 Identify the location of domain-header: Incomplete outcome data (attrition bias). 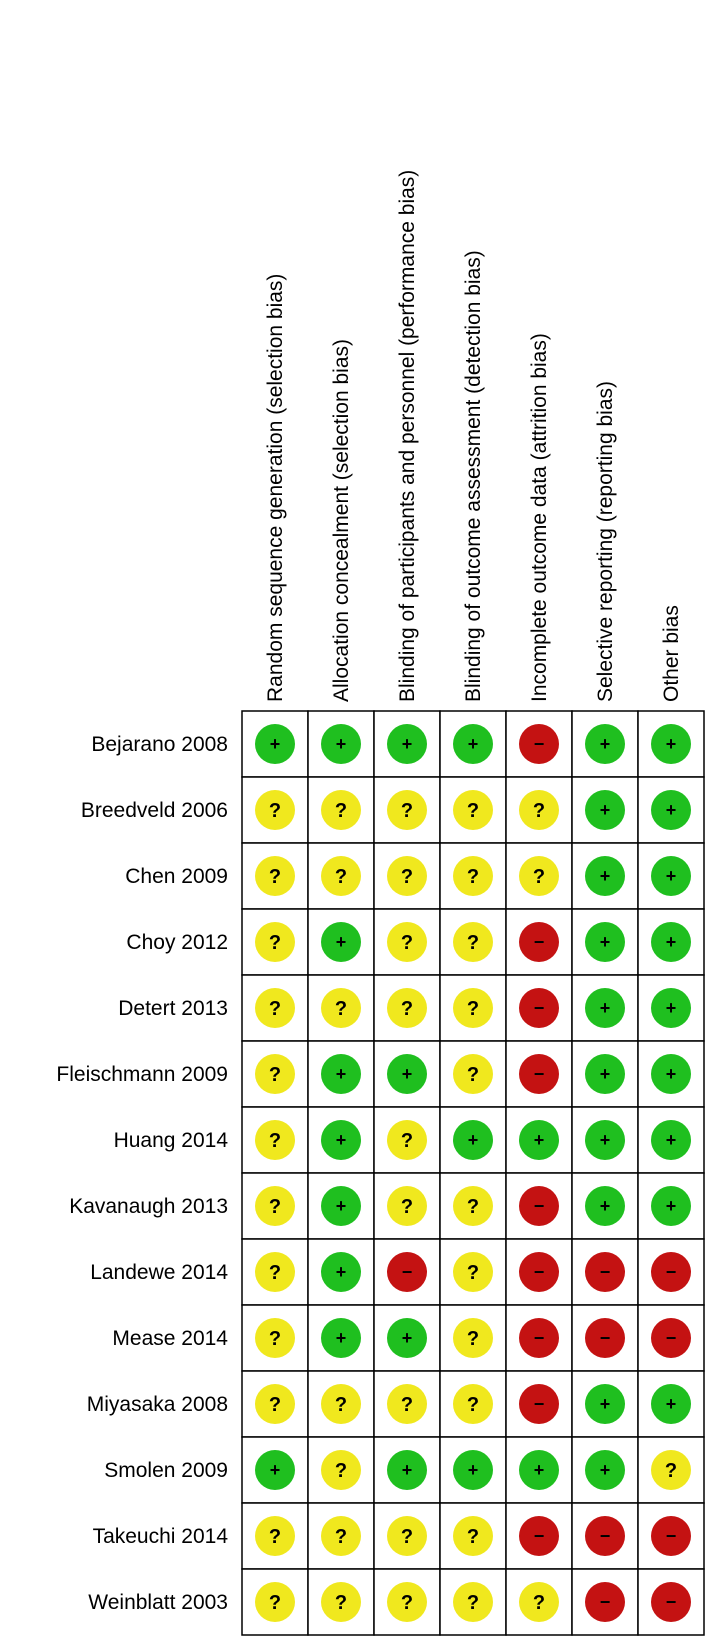
(539, 517).